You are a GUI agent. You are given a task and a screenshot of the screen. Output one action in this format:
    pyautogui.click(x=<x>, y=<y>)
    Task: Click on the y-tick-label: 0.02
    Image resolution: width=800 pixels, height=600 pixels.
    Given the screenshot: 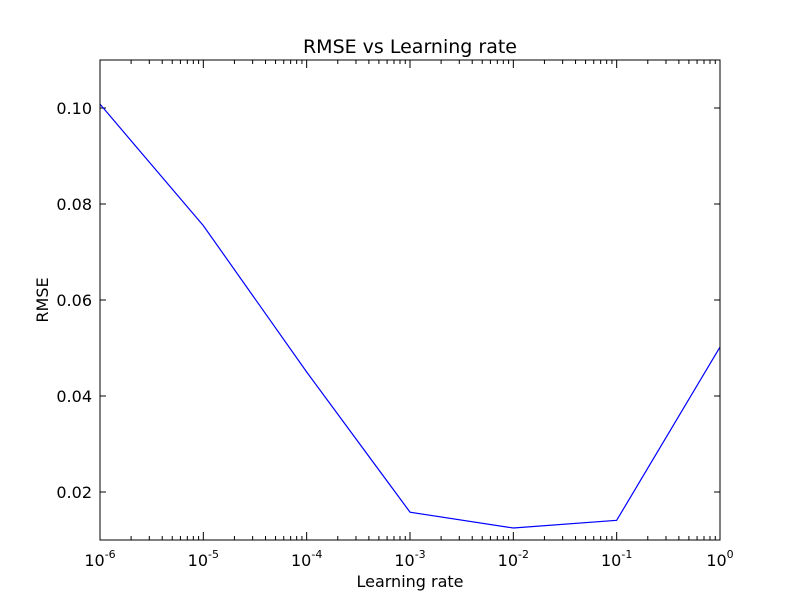 What is the action you would take?
    pyautogui.click(x=74, y=492)
    